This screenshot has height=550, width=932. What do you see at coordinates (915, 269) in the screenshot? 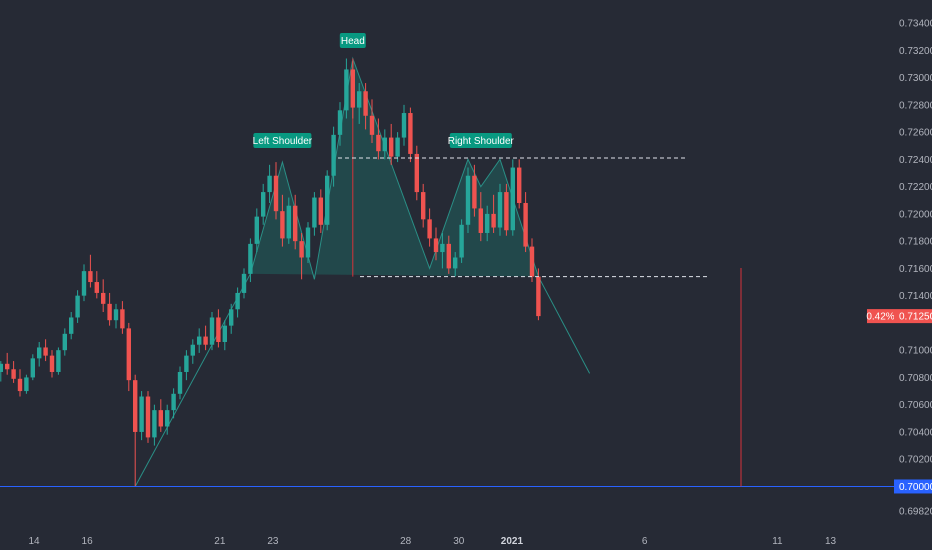
I see `y-tick-label: 0.71600` at bounding box center [915, 269].